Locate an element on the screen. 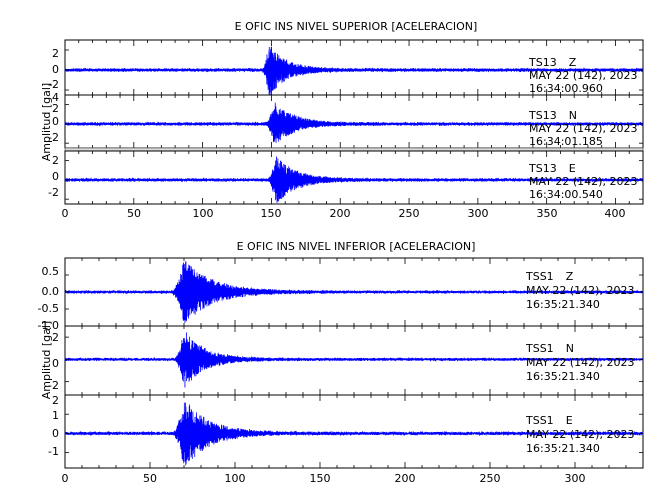 The height and width of the screenshot is (500, 650). y-tick-label: 0.0 is located at coordinates (51, 291).